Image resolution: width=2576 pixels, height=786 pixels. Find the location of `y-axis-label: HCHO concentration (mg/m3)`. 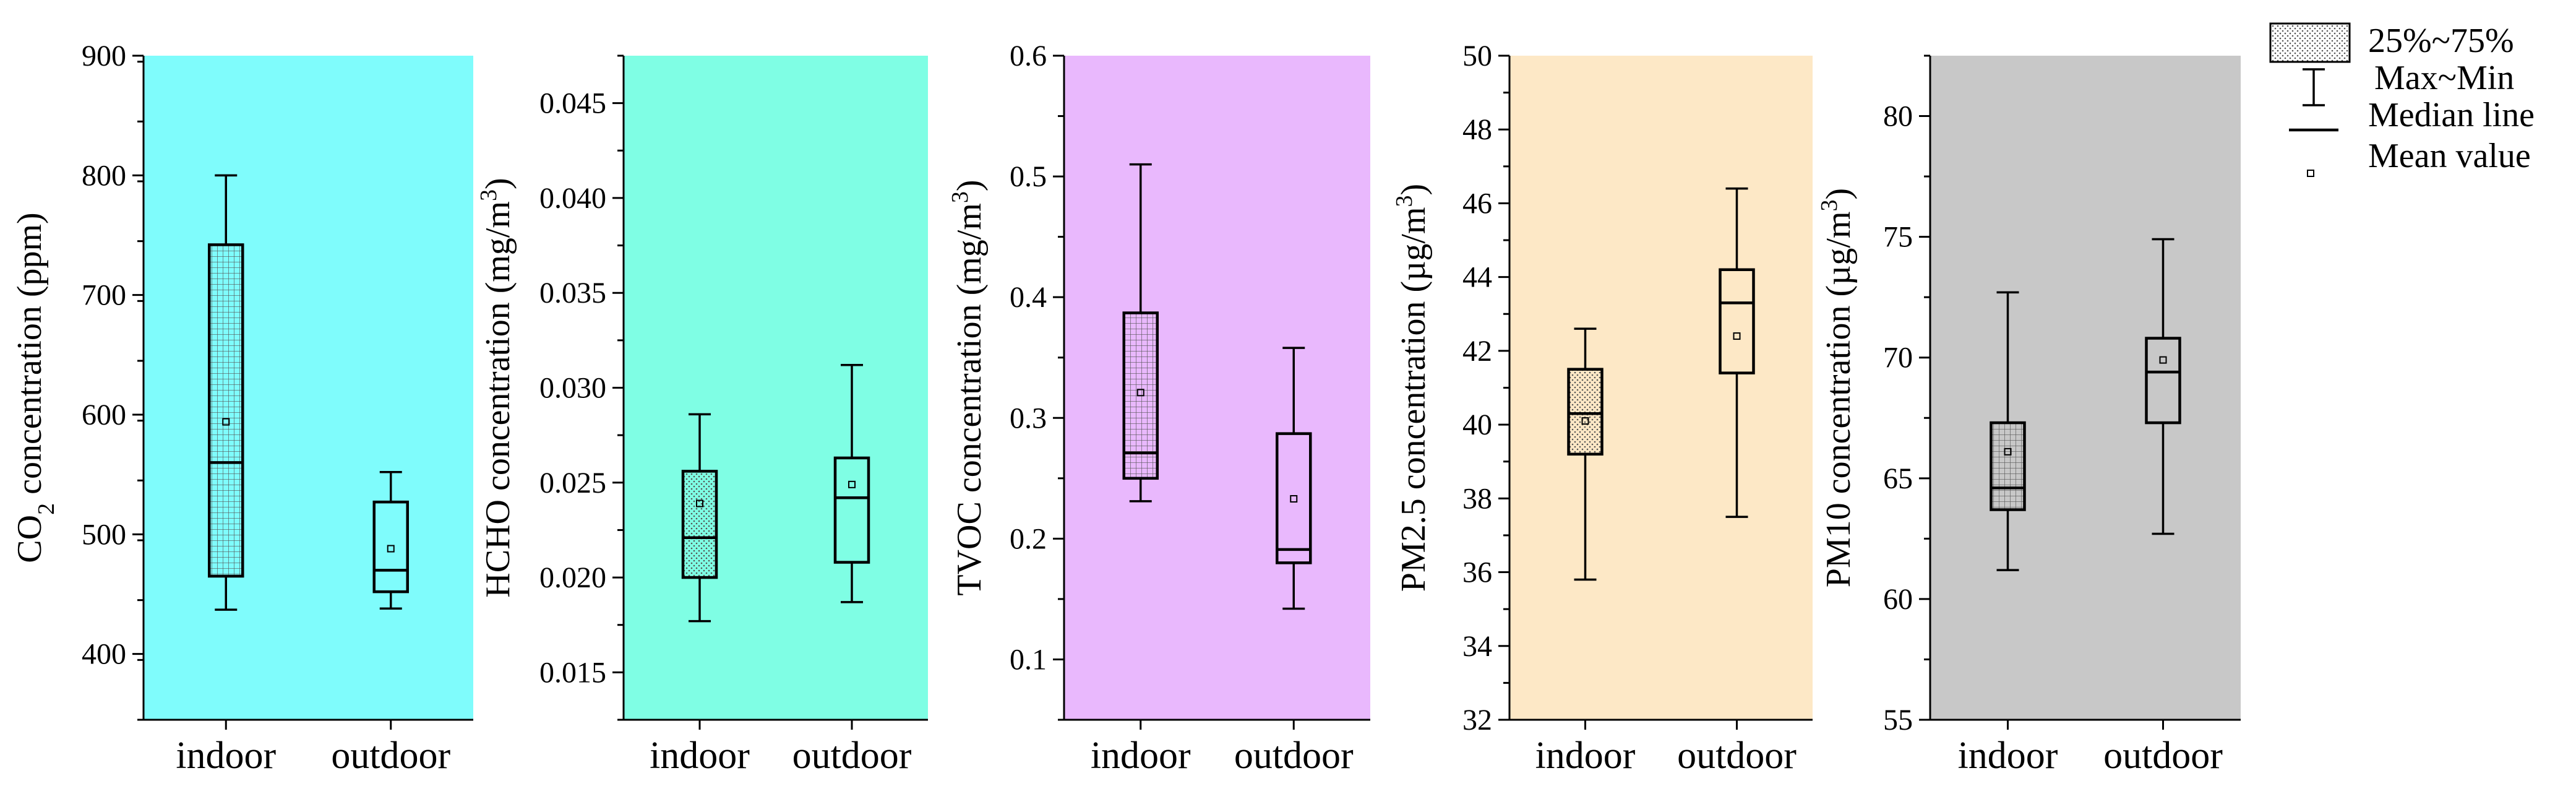

y-axis-label: HCHO concentration (mg/m3) is located at coordinates (497, 388).